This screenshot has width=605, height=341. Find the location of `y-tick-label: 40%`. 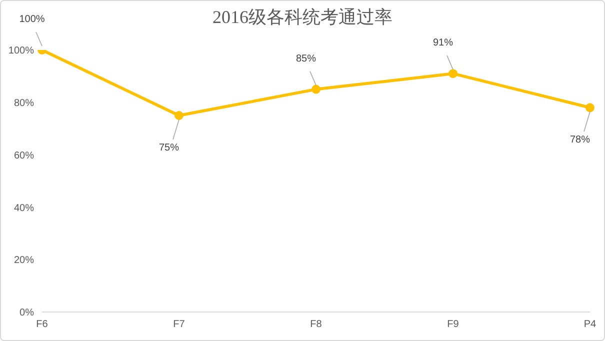

y-tick-label: 40% is located at coordinates (24, 208).